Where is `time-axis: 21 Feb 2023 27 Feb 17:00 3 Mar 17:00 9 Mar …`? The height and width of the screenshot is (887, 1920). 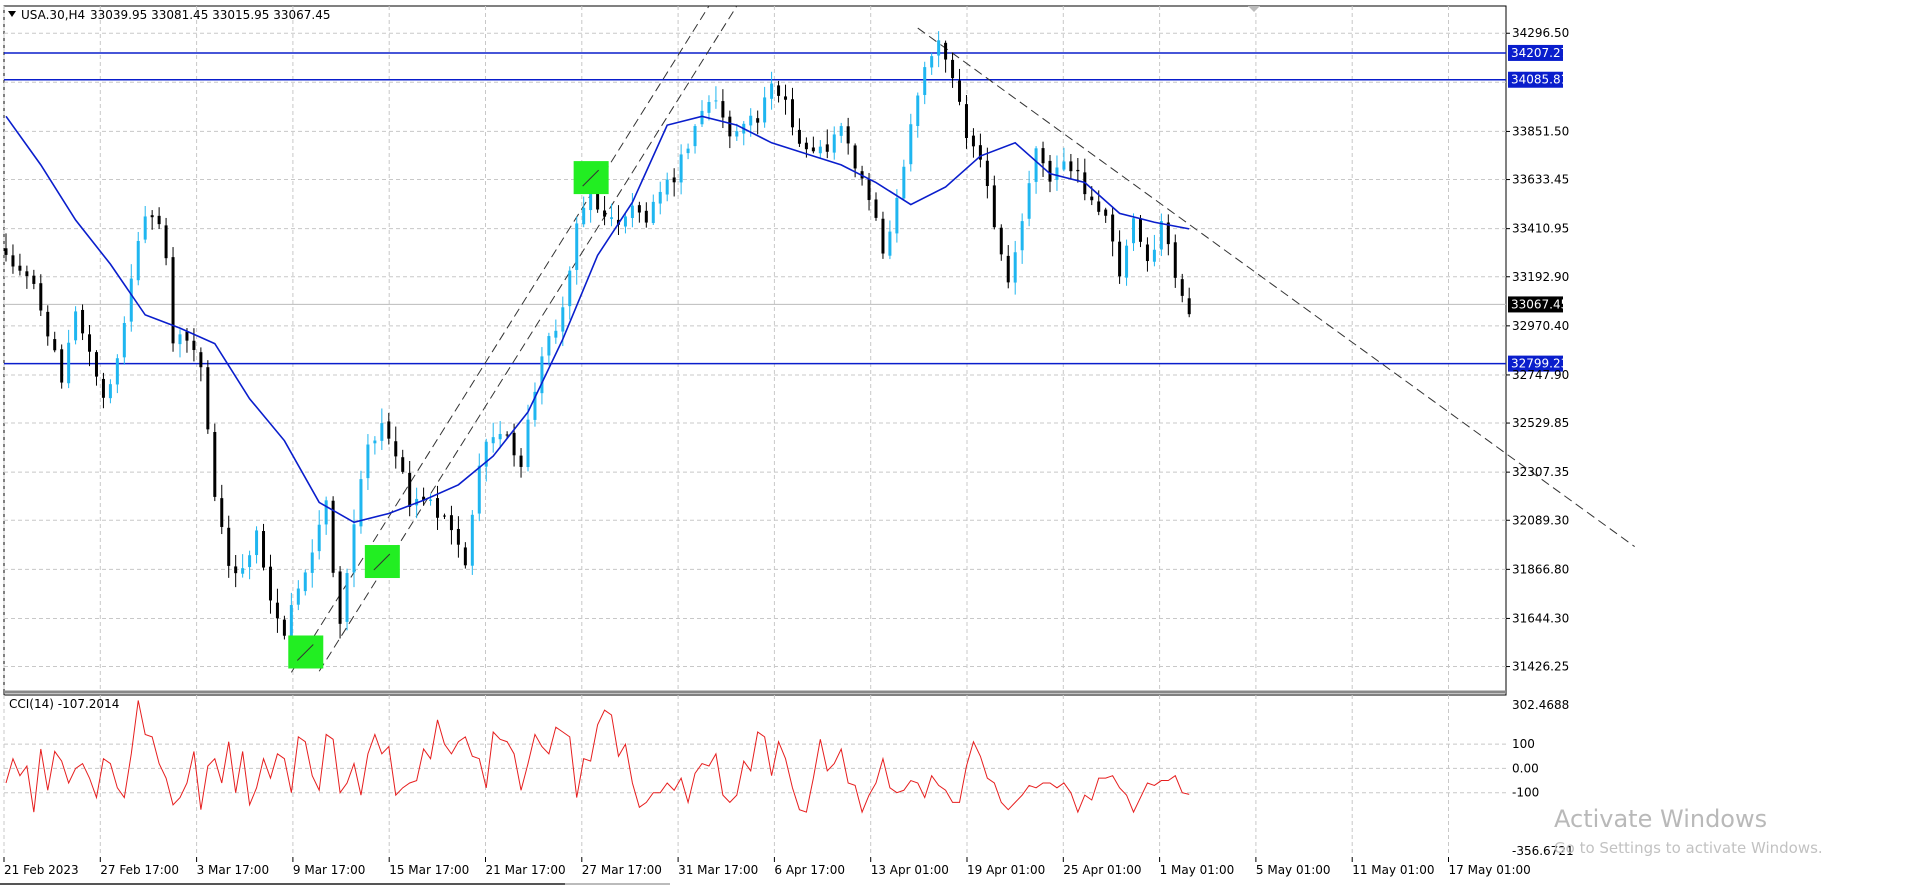
time-axis: 21 Feb 2023 27 Feb 17:00 3 Mar 17:00 9 Mar … is located at coordinates (767, 867).